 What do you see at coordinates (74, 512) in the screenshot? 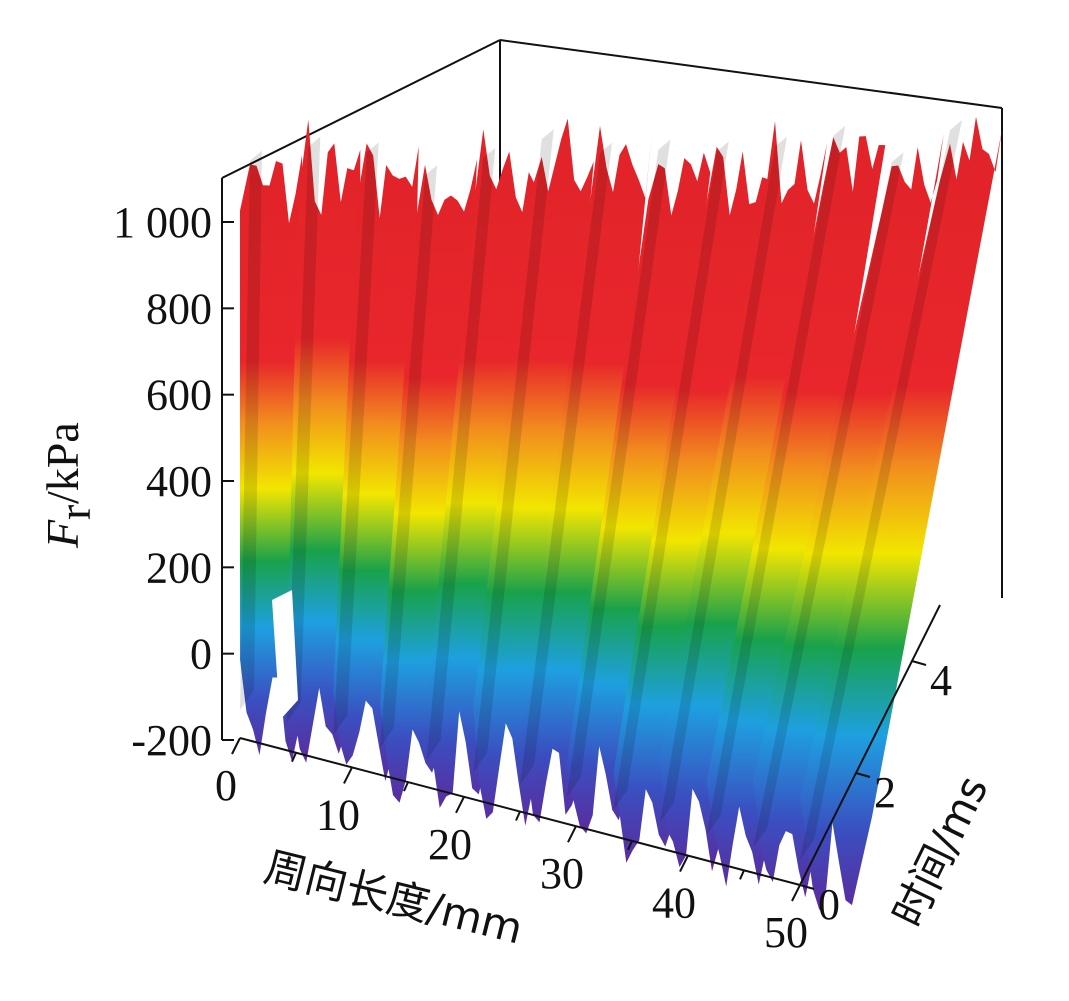
I see `z-axis-title-sub: r` at bounding box center [74, 512].